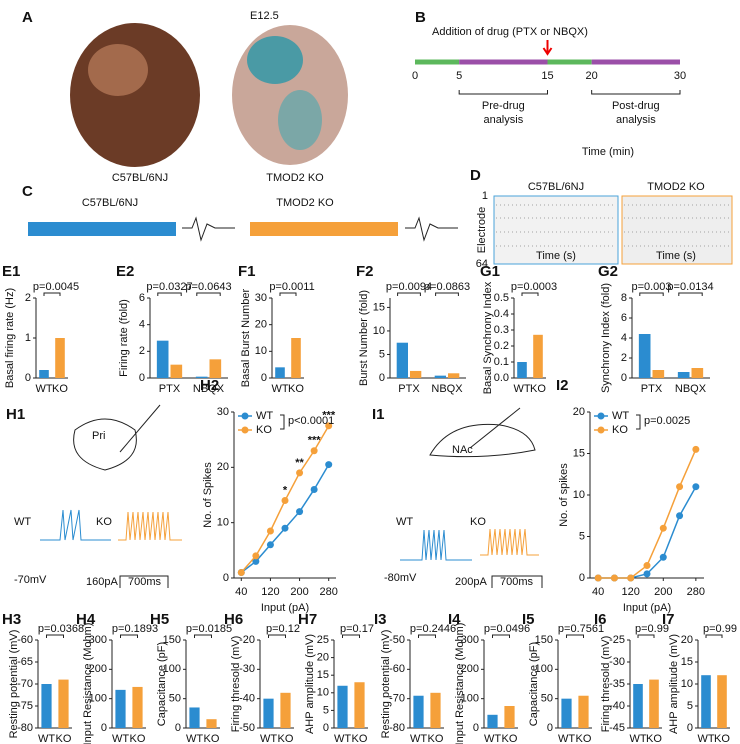  I want to click on panel-label: I7, so click(668, 619).